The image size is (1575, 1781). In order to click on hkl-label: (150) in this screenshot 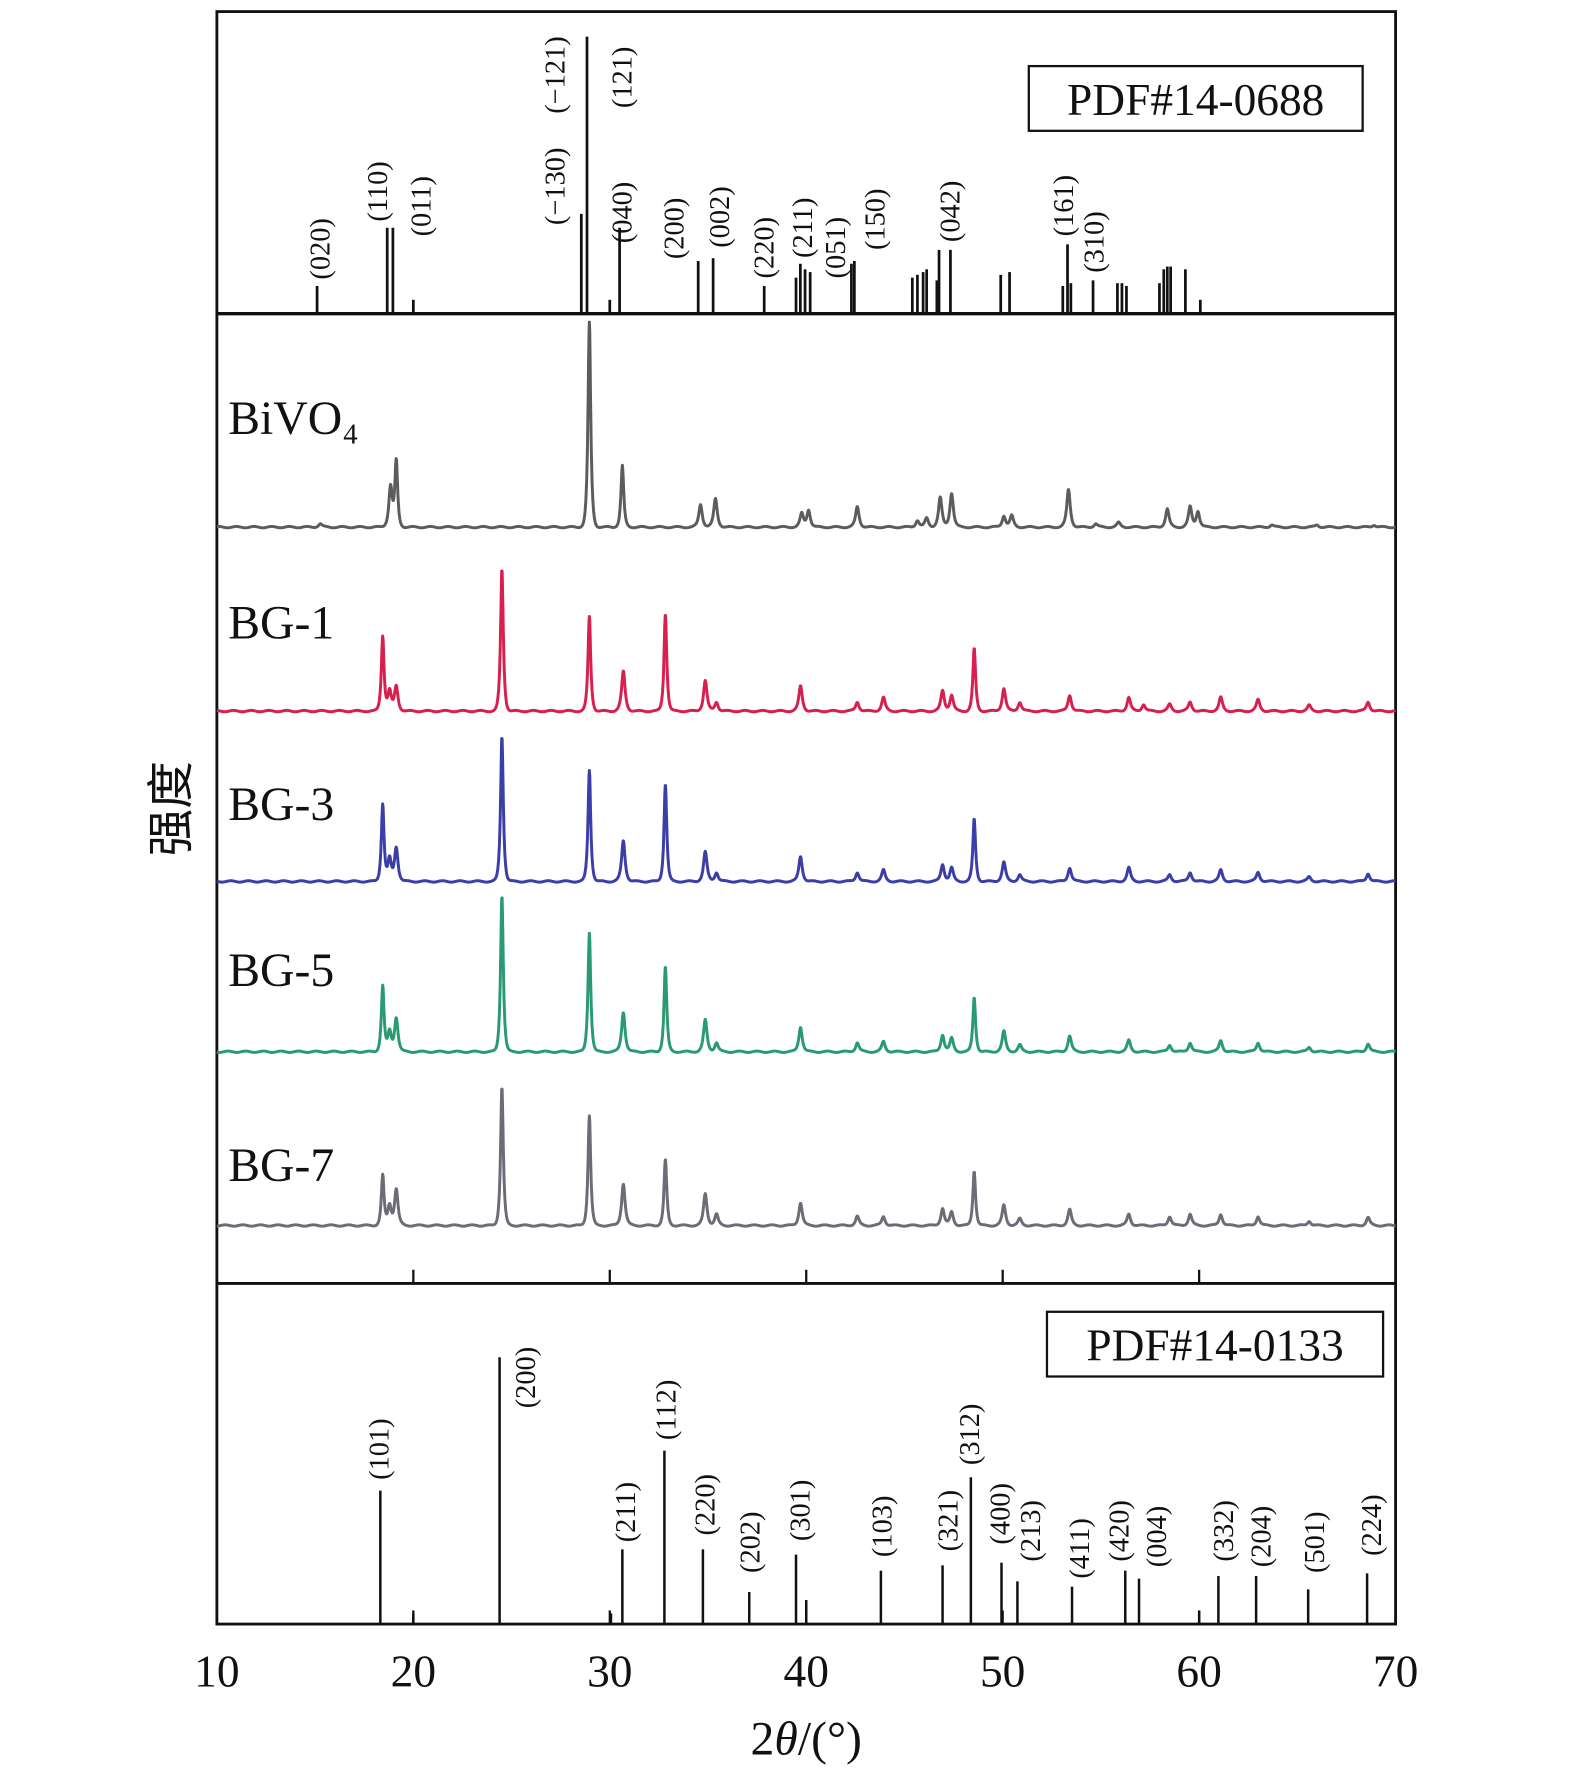, I will do `click(876, 219)`.